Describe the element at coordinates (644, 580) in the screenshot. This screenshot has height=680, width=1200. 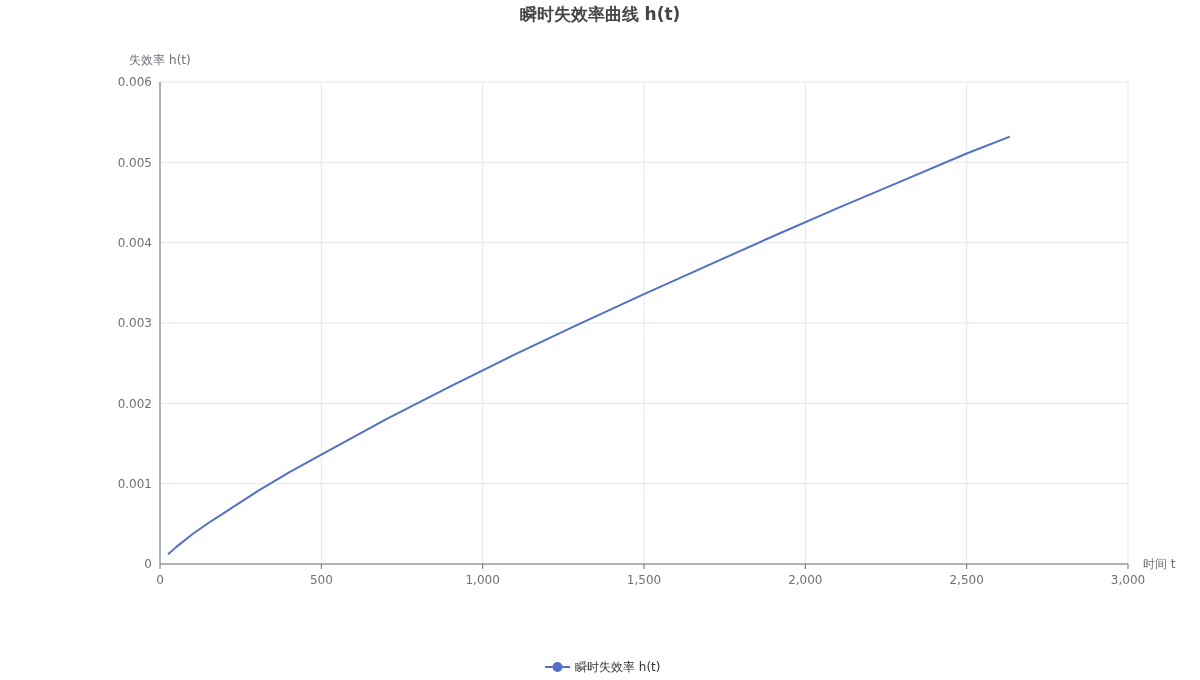
I see `x-tick-label: 1,500` at that location.